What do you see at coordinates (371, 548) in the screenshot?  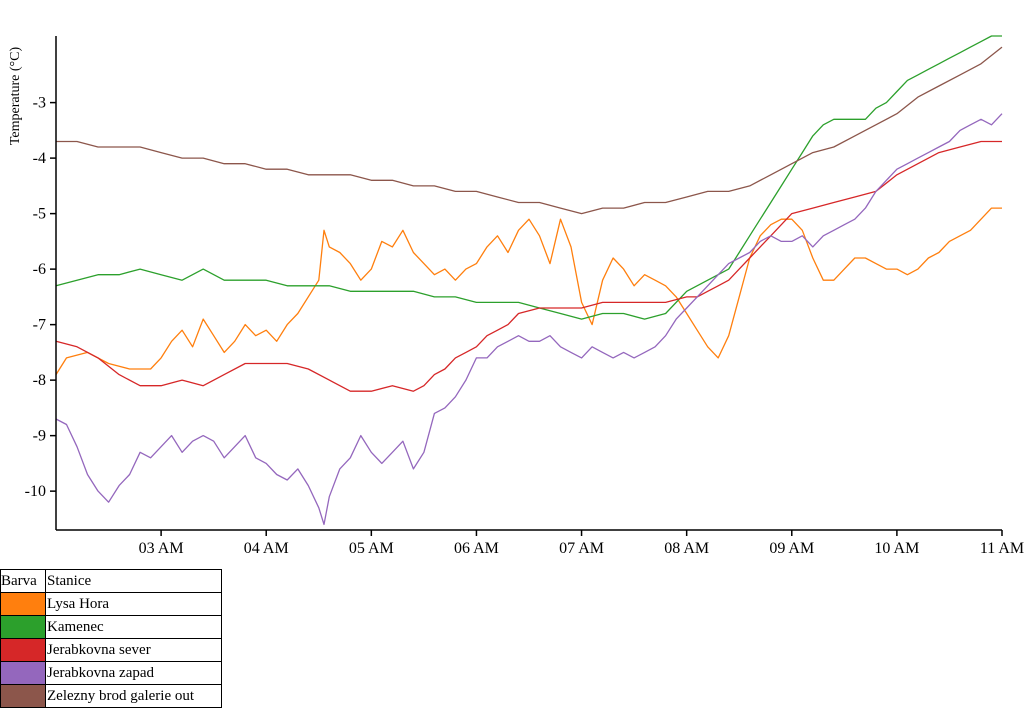 I see `x-tick-label: 05 AM` at bounding box center [371, 548].